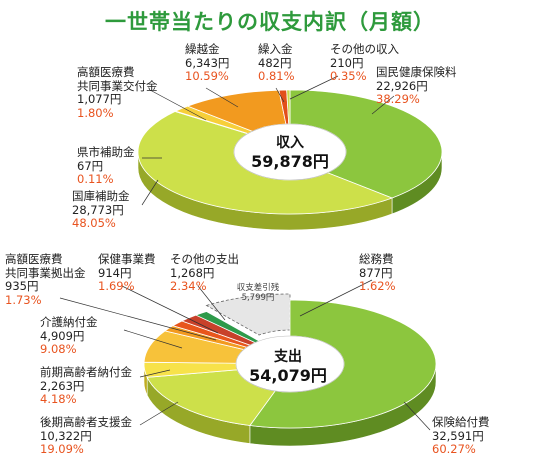 Image resolution: width=540 pixels, height=471 pixels. What do you see at coordinates (204, 272) in the screenshot?
I see `label-expense-other: その他の支出 1,268円 2.34%` at bounding box center [204, 272].